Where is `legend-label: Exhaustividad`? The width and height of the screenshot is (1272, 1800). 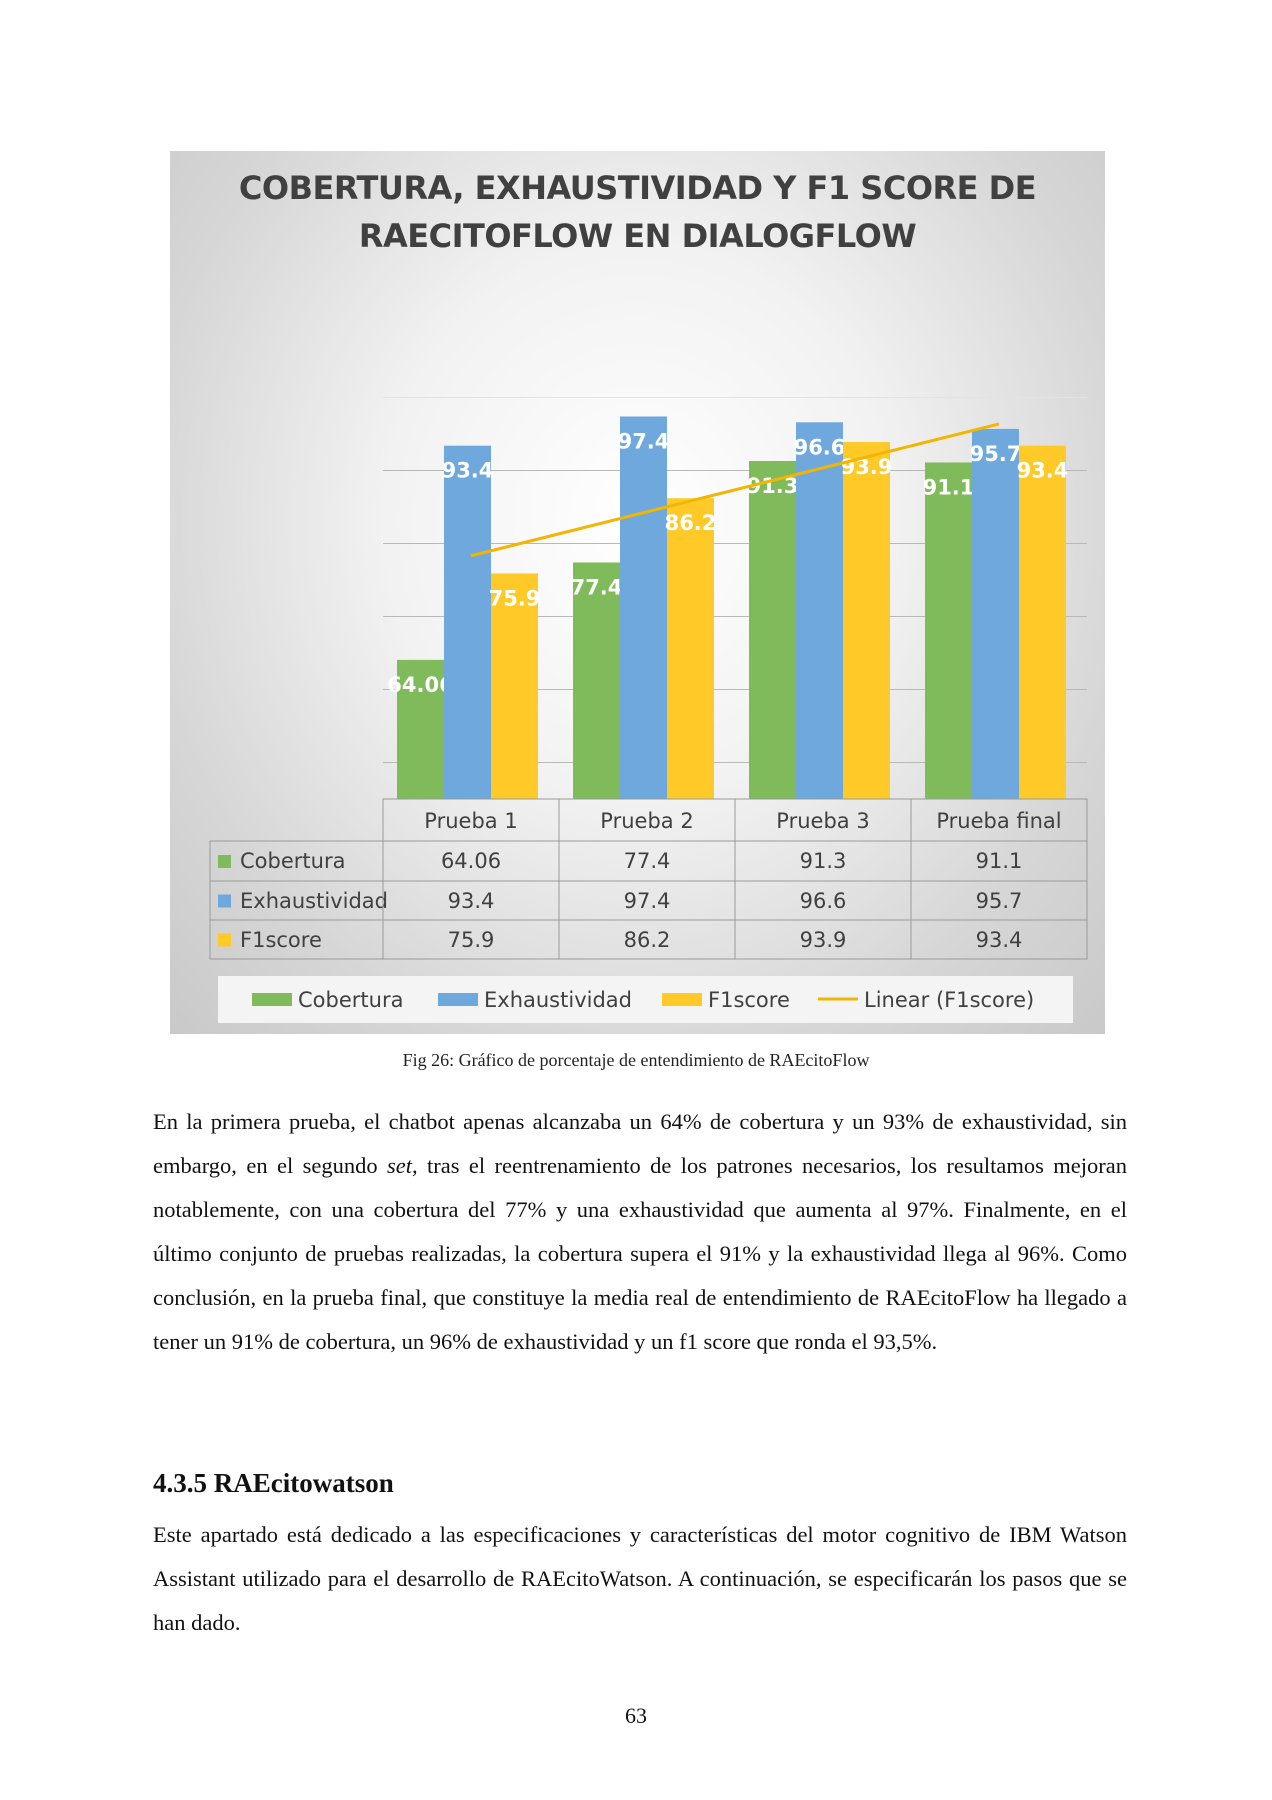
legend-label: Exhaustividad is located at coordinates (558, 1000).